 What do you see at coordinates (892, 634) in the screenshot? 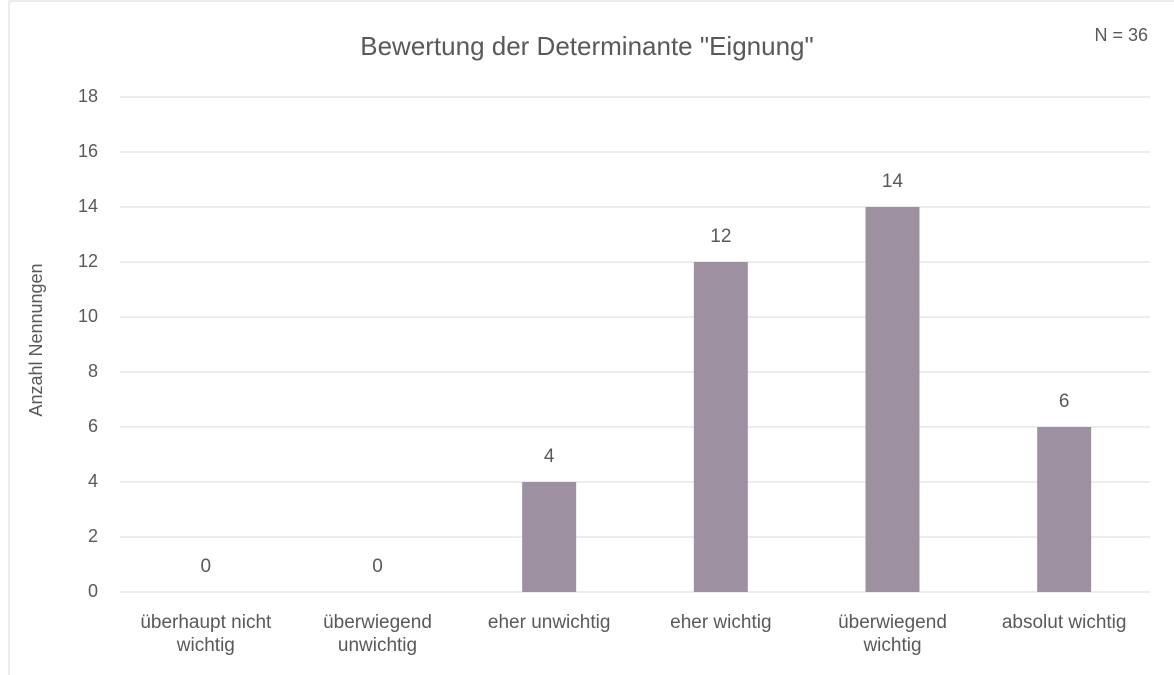
I see `x-tick-label: überwiegend wichtig` at bounding box center [892, 634].